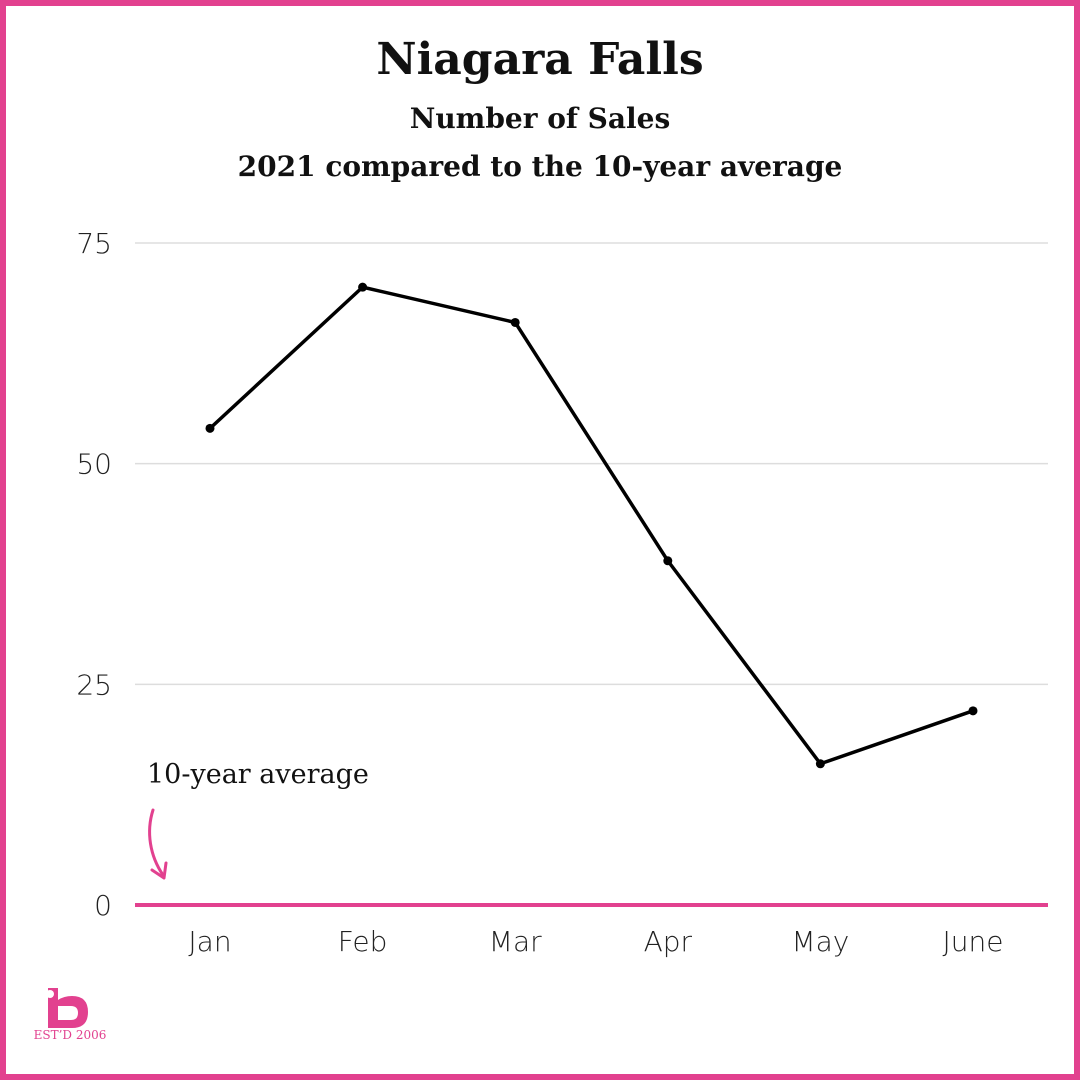 Image resolution: width=1080 pixels, height=1080 pixels. Describe the element at coordinates (515, 322) in the screenshot. I see `data-point-mar` at that location.